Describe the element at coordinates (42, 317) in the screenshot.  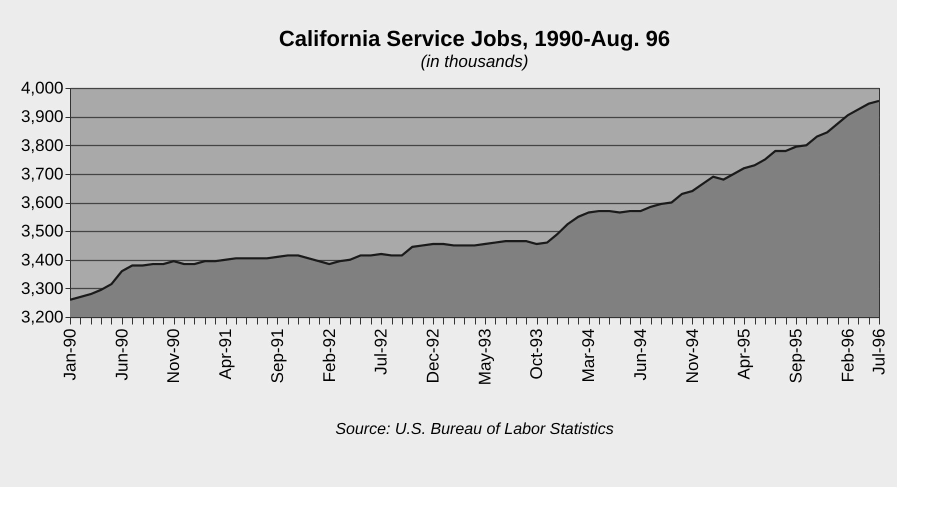
I see `y-tick-label: 3,200` at that location.